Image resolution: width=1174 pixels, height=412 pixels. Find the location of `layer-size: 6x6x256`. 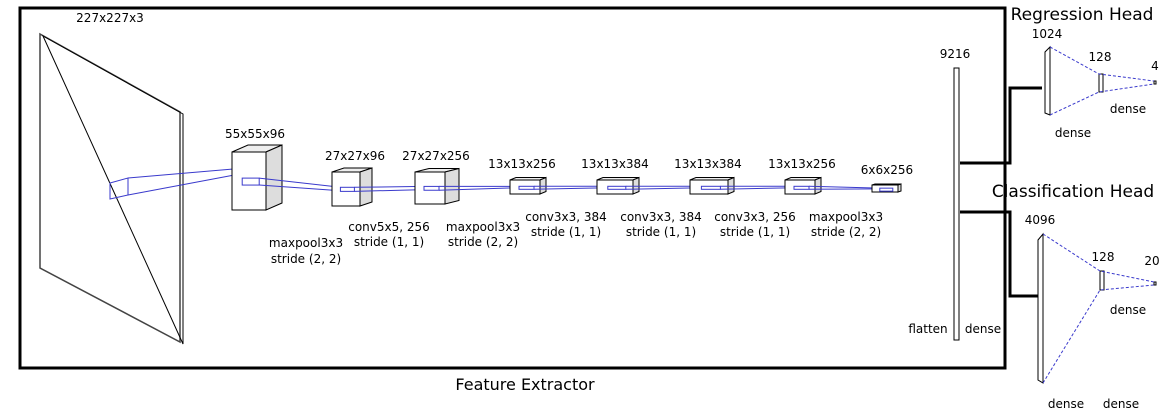

layer-size: 6x6x256 is located at coordinates (887, 170).